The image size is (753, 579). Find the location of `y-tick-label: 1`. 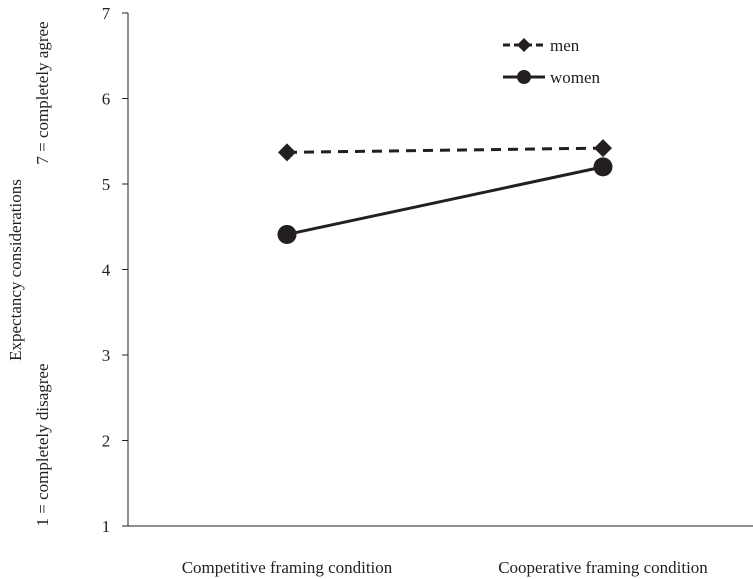

y-tick-label: 1 is located at coordinates (106, 526).